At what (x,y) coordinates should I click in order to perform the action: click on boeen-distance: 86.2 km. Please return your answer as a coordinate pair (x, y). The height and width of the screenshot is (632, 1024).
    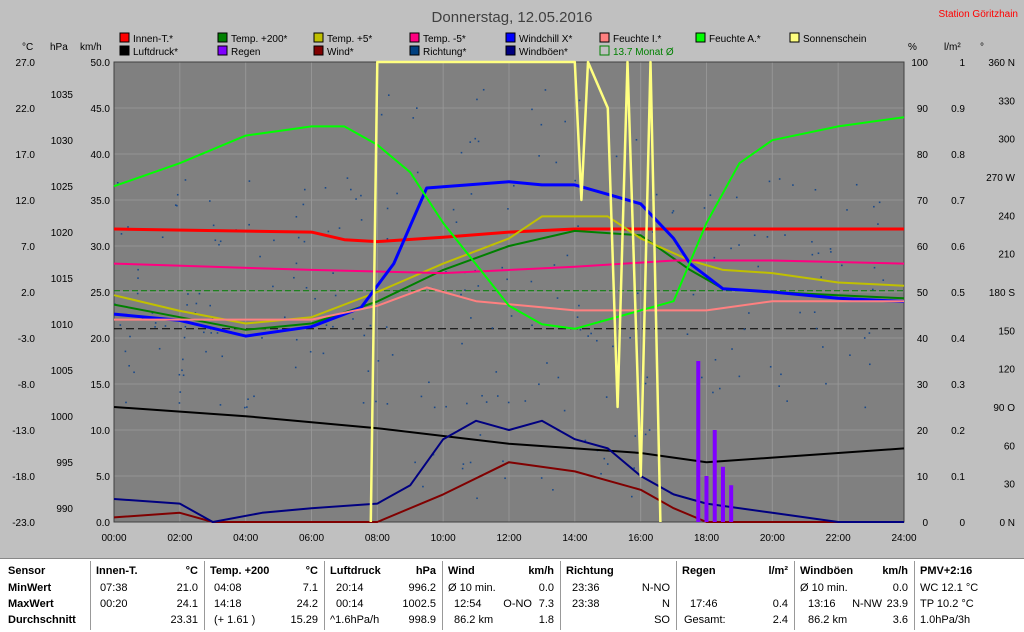
    Looking at the image, I should click on (828, 620).